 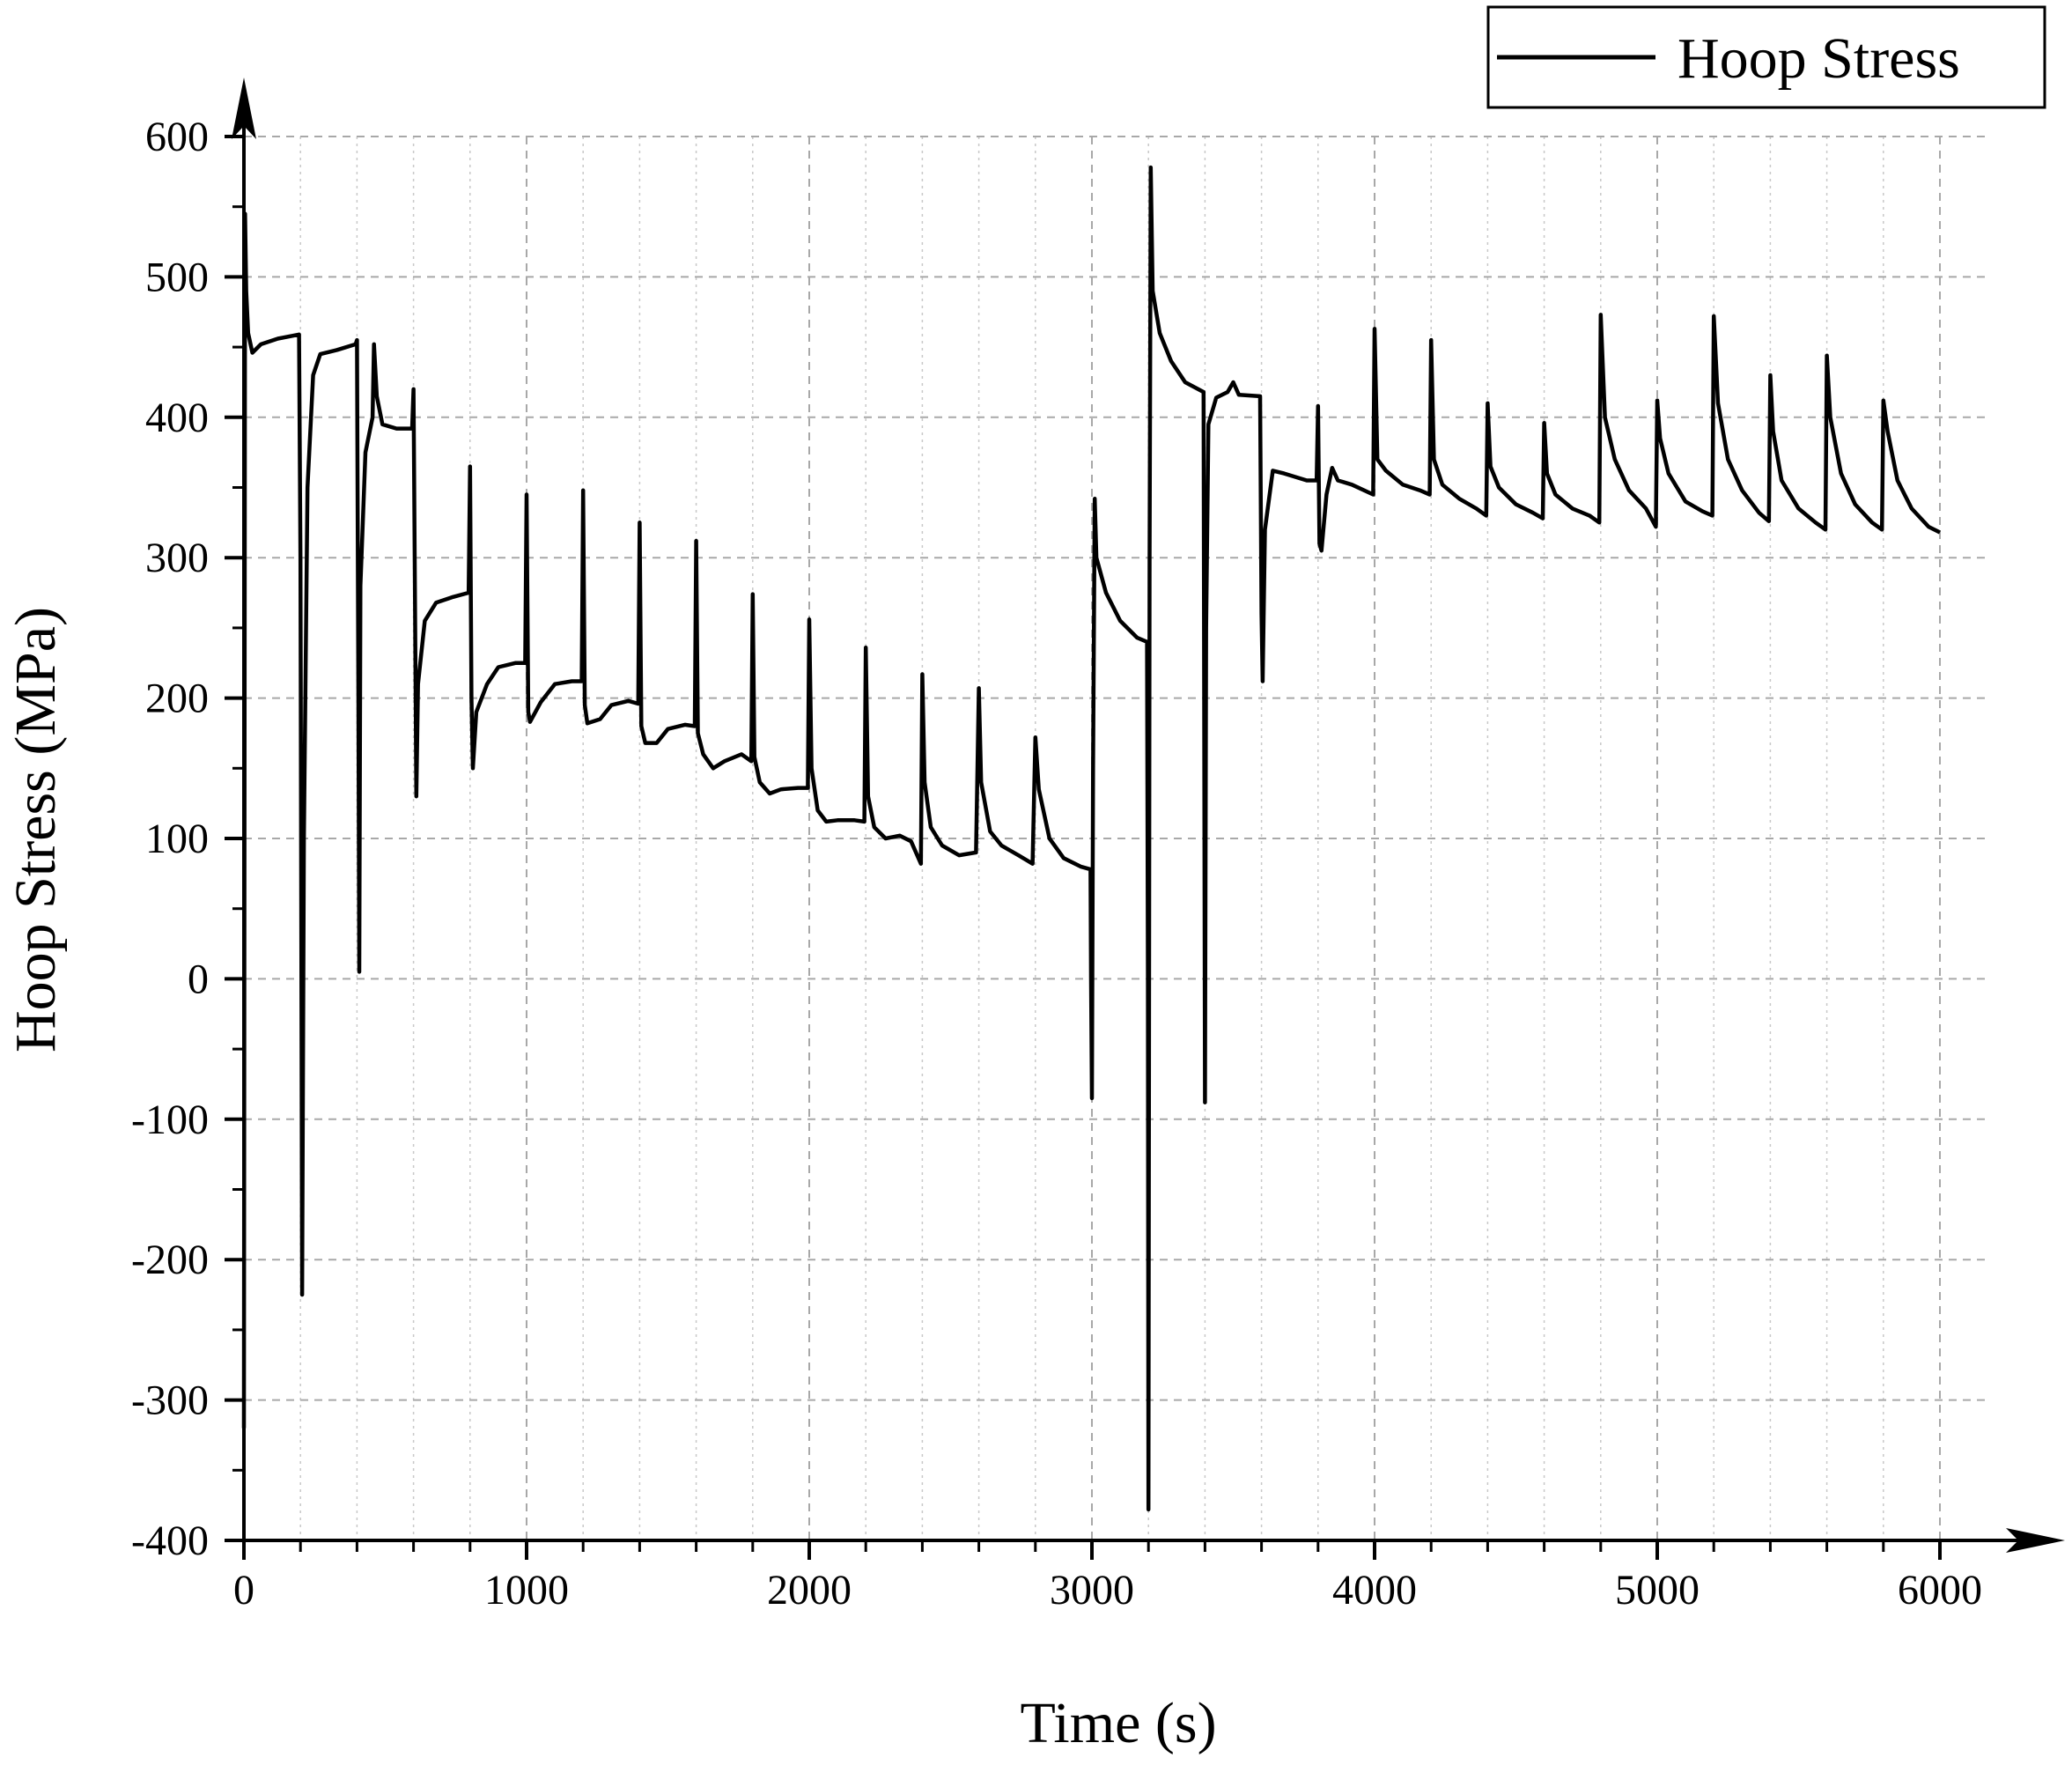 I want to click on y-tick-label--300: -300, so click(x=170, y=1401).